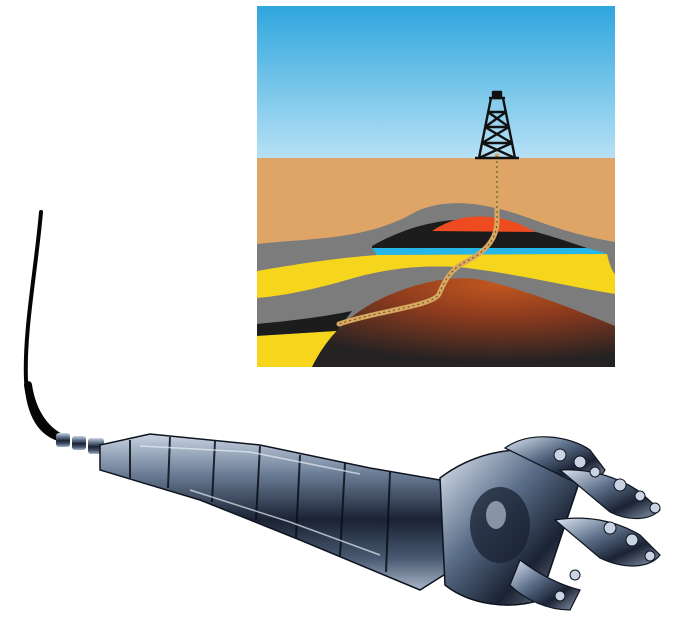 This screenshot has width=674, height=629. Describe the element at coordinates (297, 349) in the screenshot. I see `lower-yellow-layer` at that location.